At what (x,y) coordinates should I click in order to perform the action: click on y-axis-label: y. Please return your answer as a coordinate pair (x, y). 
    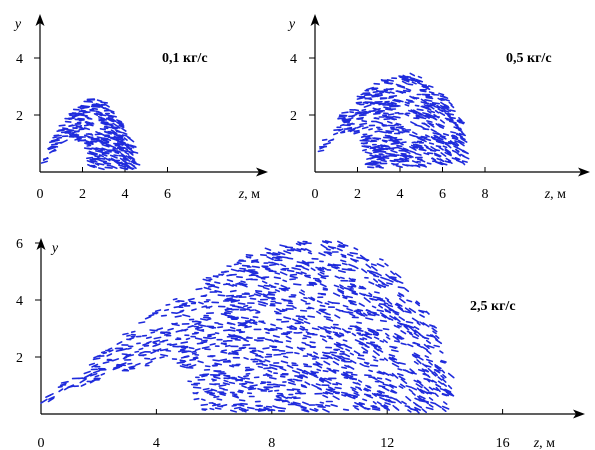
    Looking at the image, I should click on (17, 24).